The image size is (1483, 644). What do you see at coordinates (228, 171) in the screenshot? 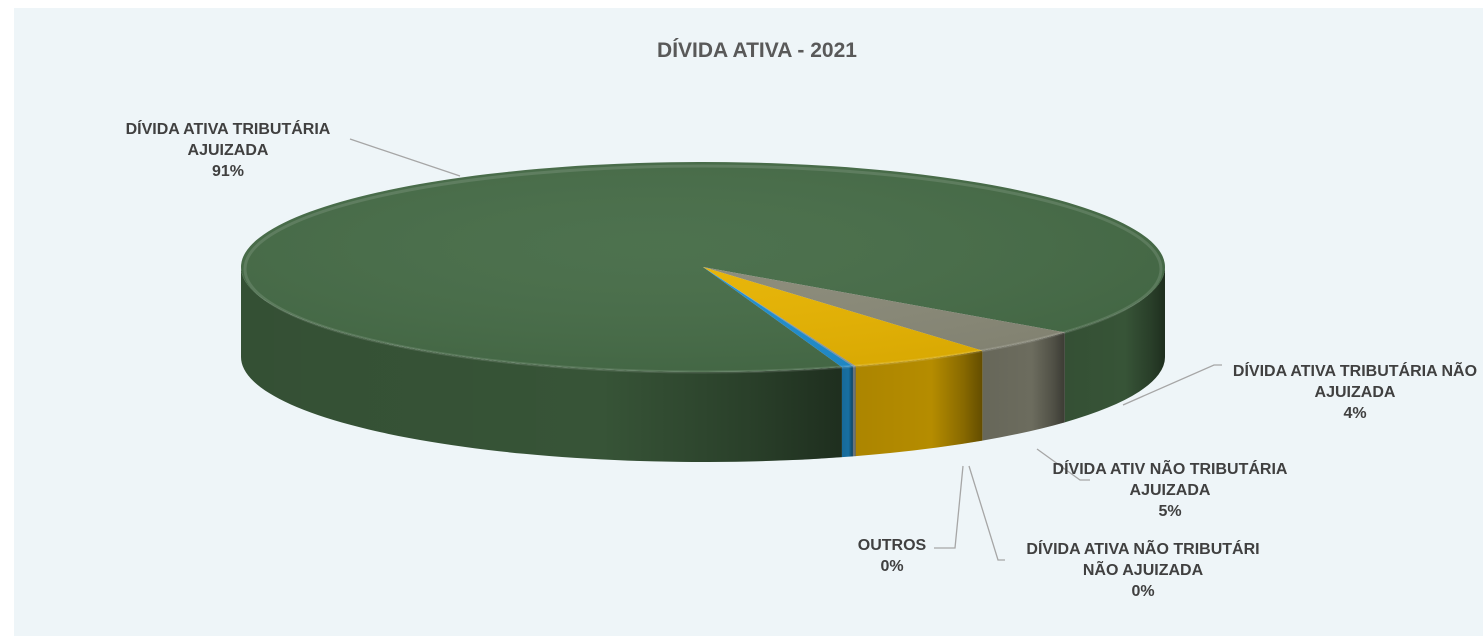
I see `slice-percent-label: 91%` at bounding box center [228, 171].